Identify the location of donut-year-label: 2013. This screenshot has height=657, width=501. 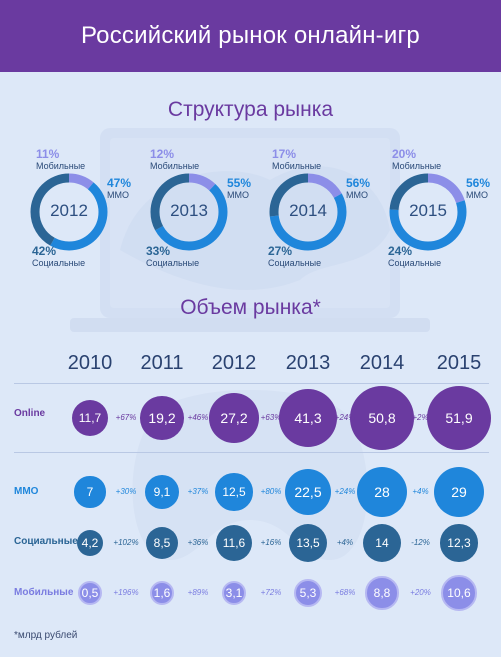
(189, 210).